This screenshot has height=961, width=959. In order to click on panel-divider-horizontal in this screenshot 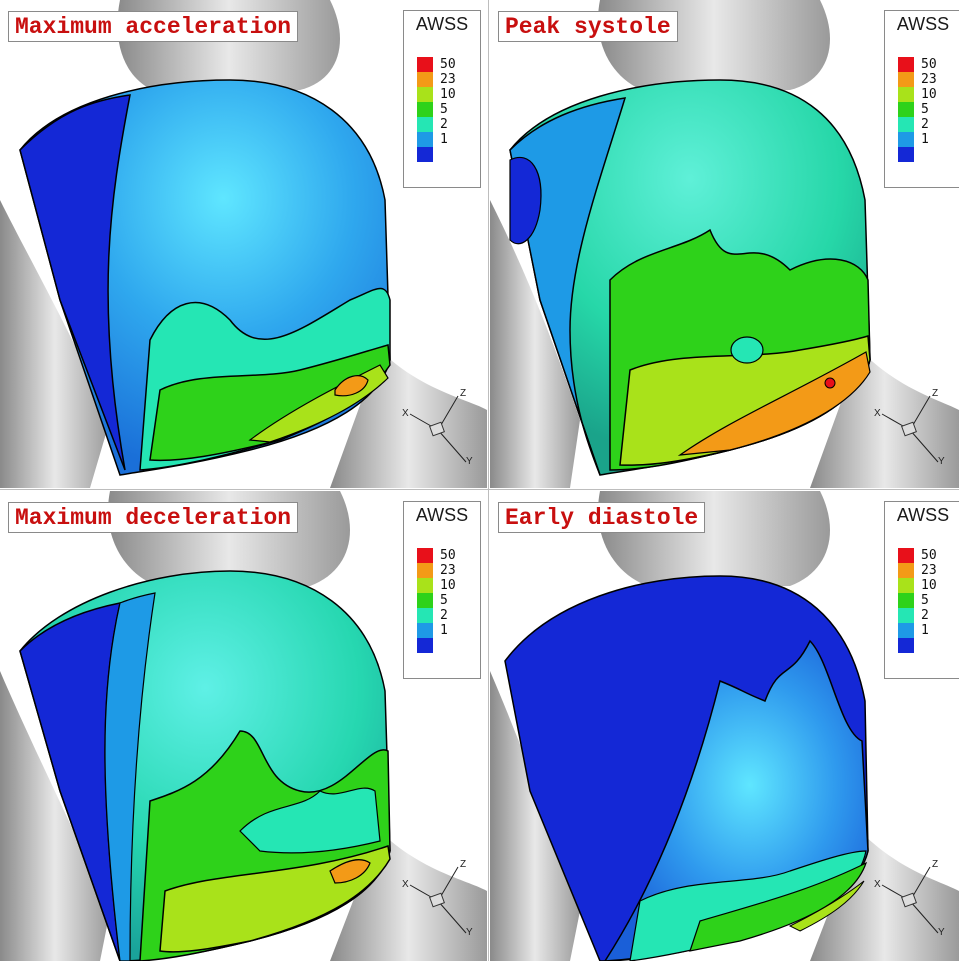, I will do `click(479, 489)`.